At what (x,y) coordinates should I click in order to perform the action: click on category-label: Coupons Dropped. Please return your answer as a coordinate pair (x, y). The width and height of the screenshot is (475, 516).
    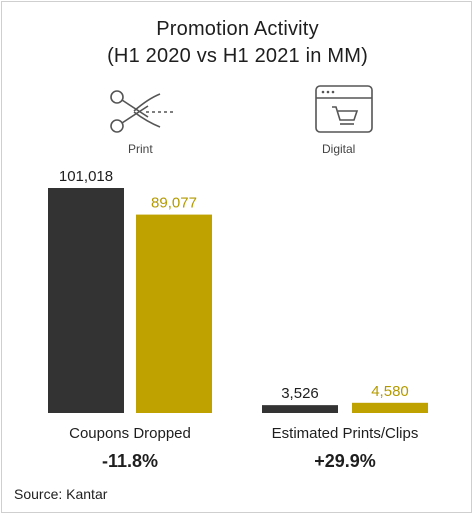
    Looking at the image, I should click on (130, 433).